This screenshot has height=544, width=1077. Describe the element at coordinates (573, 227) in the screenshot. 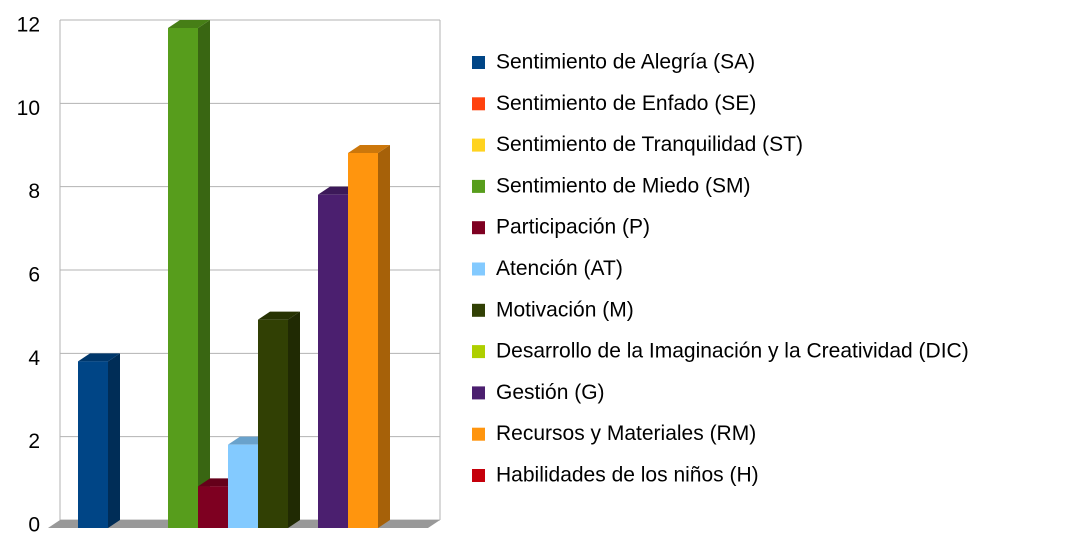

I see `legend-label: Participación (P)` at that location.